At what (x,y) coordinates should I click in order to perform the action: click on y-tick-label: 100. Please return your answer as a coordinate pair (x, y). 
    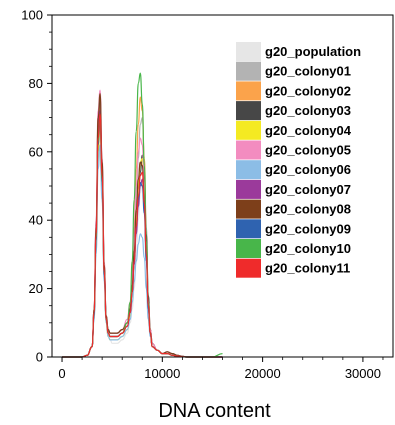
    Looking at the image, I should click on (32, 15).